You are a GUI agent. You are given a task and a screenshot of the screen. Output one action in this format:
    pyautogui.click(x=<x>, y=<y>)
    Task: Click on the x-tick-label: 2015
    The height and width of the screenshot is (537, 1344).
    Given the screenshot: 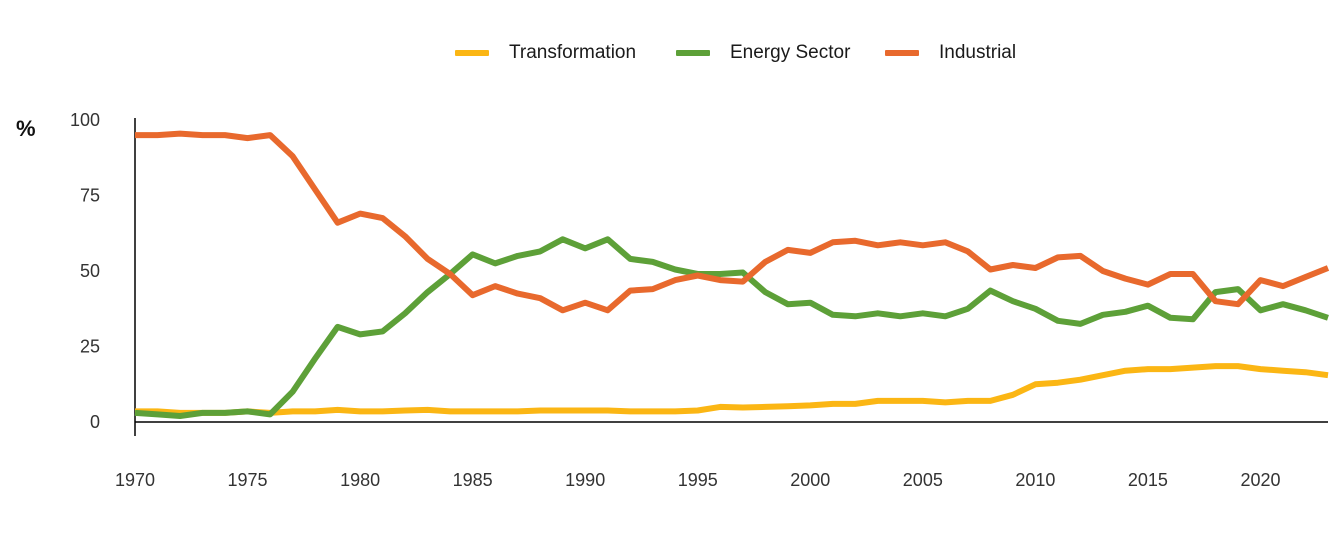 What is the action you would take?
    pyautogui.click(x=1148, y=480)
    